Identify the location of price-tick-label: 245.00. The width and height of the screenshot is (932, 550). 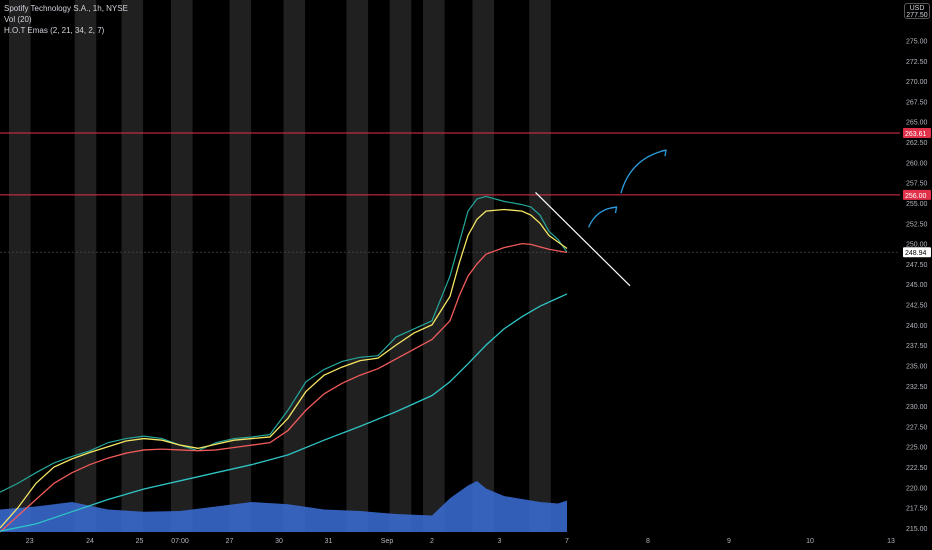
(917, 285).